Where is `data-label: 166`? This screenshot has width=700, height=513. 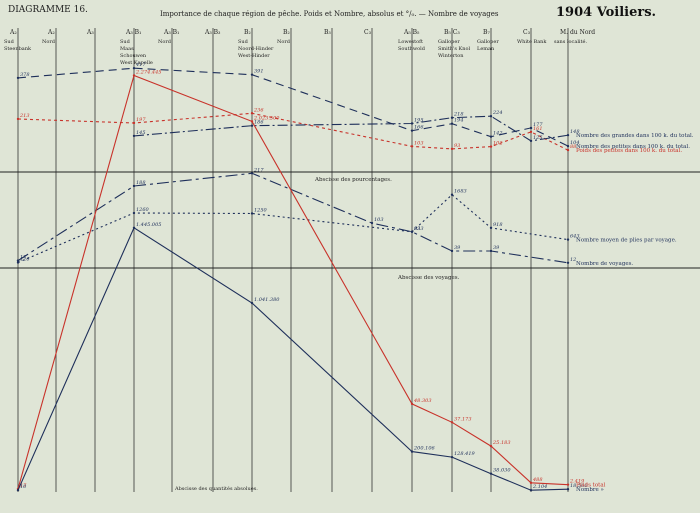 data-label: 166 is located at coordinates (419, 128).